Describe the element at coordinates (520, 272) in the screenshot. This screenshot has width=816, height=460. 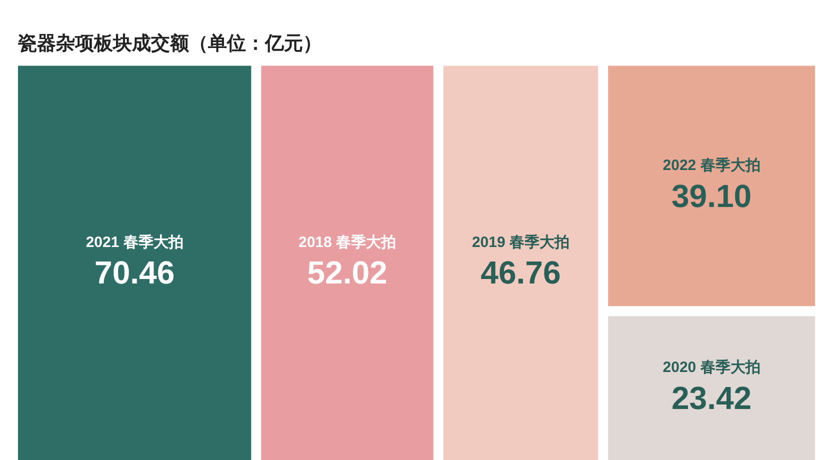
I see `data-label: 46.76` at that location.